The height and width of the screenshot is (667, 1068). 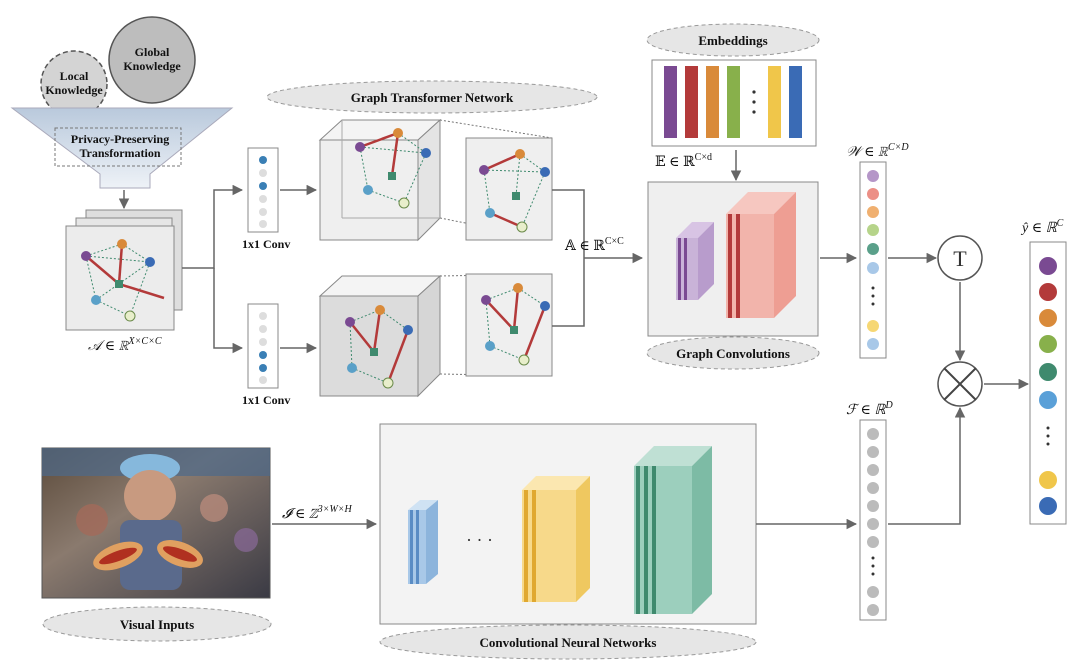 I want to click on svg-text: T, so click(x=960, y=258).